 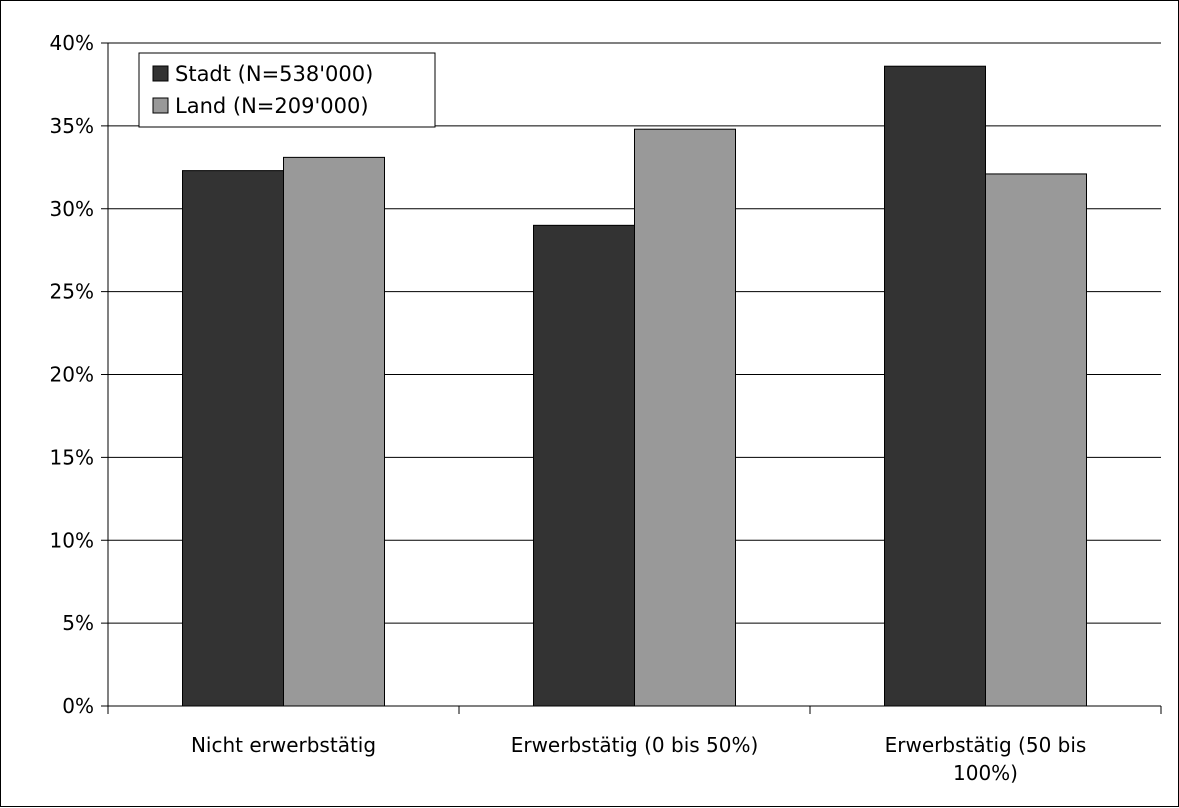 What do you see at coordinates (72, 43) in the screenshot?
I see `y-tick-label: 40%` at bounding box center [72, 43].